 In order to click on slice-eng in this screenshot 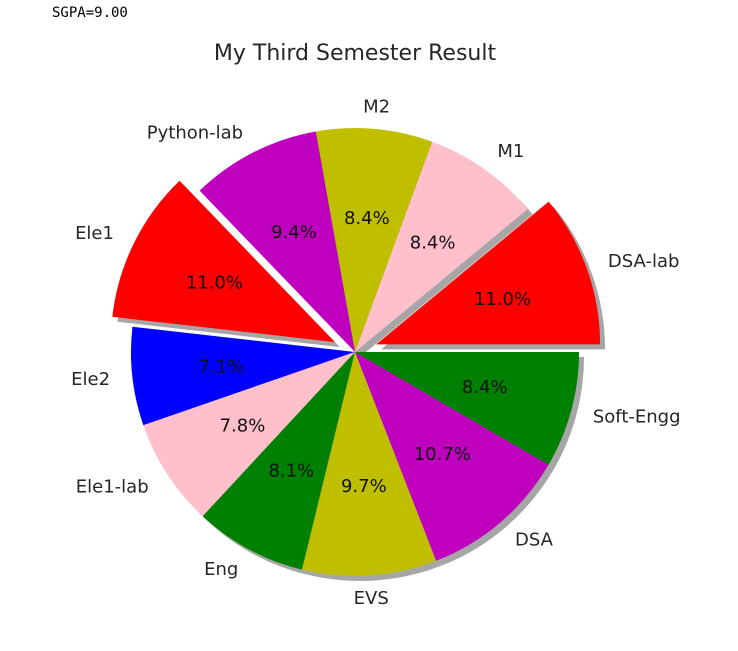, I will do `click(278, 461)`.